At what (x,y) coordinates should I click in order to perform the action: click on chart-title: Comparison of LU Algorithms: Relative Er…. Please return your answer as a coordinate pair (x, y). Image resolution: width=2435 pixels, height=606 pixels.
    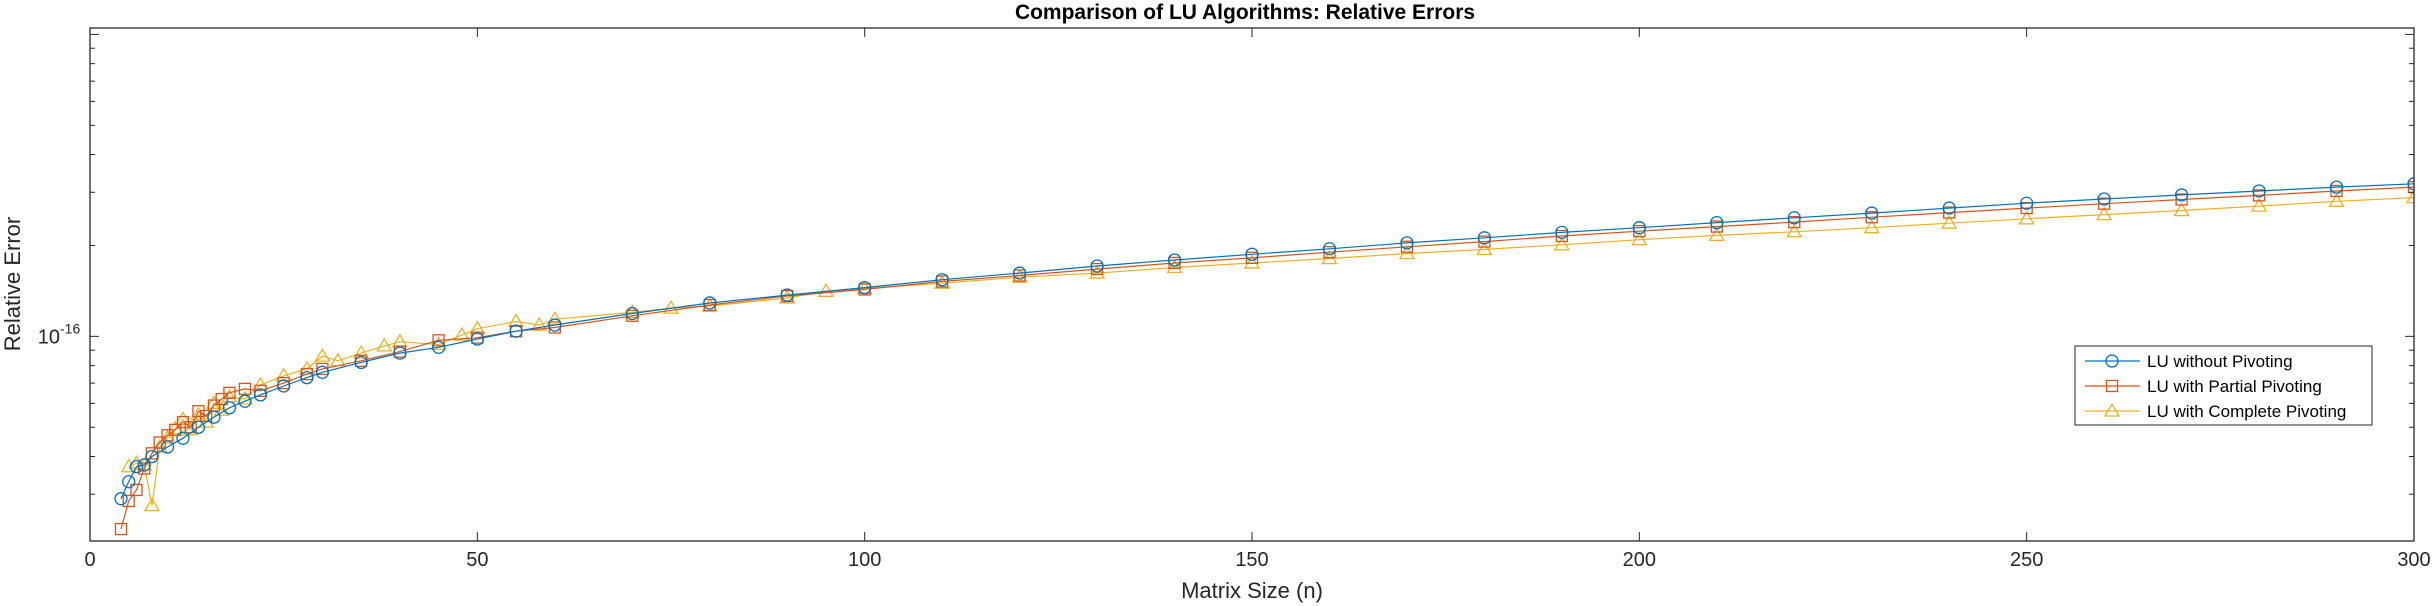
    Looking at the image, I should click on (1245, 12).